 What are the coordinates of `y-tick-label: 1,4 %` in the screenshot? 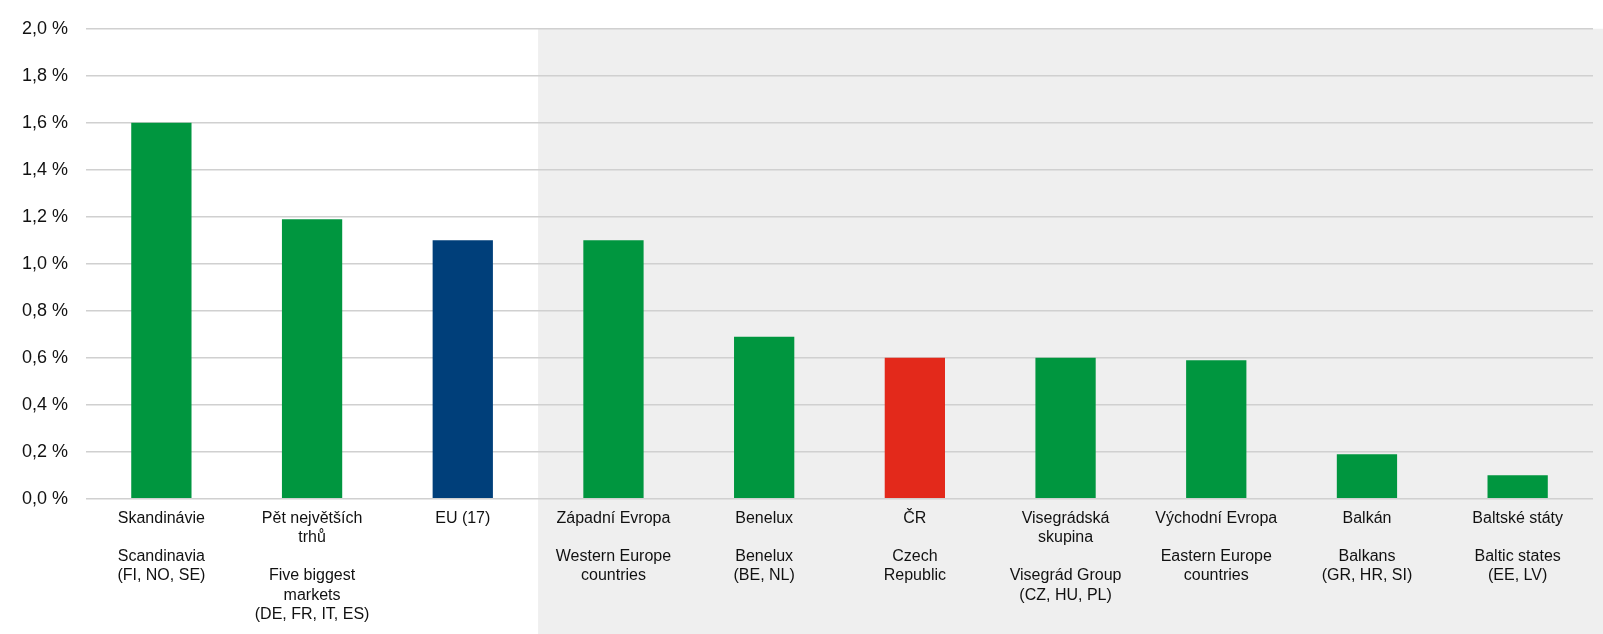 It's located at (45, 168).